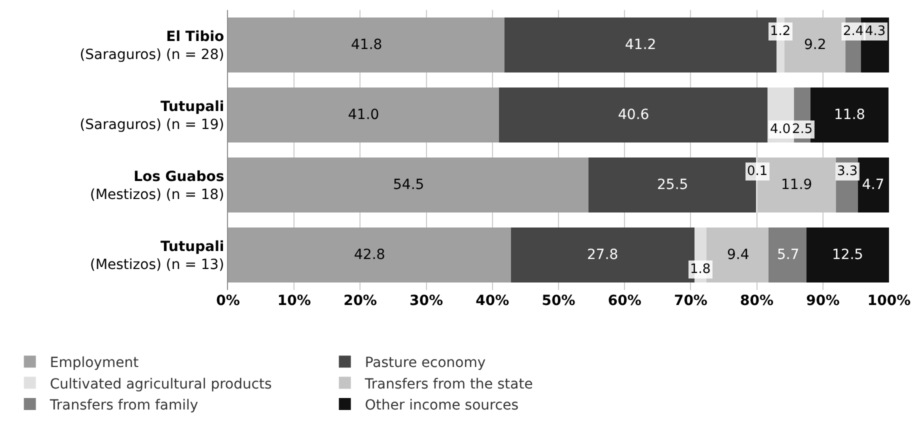 This screenshot has height=430, width=921. Describe the element at coordinates (889, 301) in the screenshot. I see `x-tick-label: 100%` at that location.